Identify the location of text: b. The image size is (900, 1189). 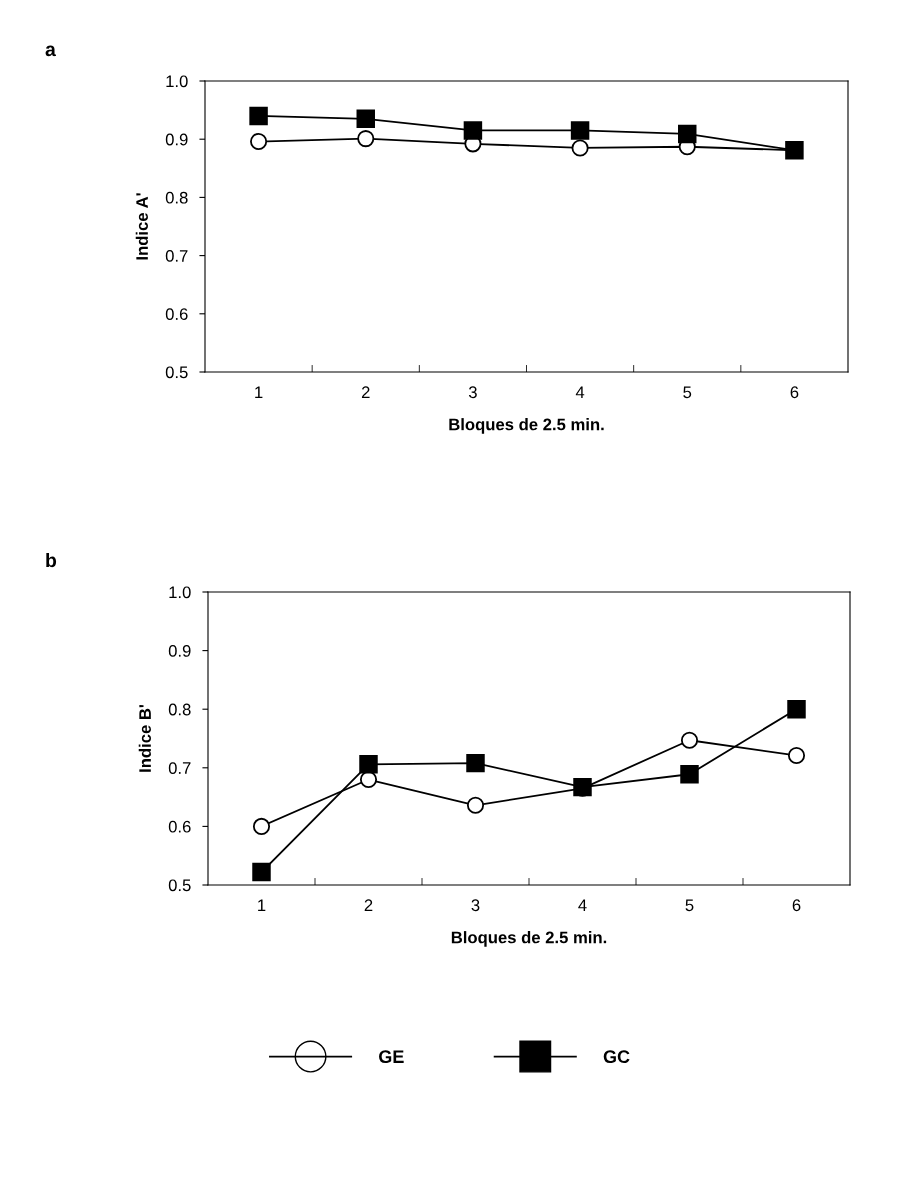
(51, 560).